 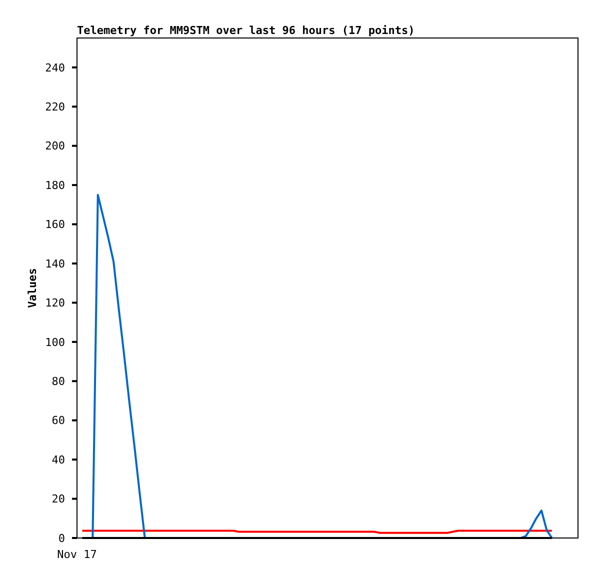 What do you see at coordinates (58, 499) in the screenshot?
I see `y-tick-label: 20` at bounding box center [58, 499].